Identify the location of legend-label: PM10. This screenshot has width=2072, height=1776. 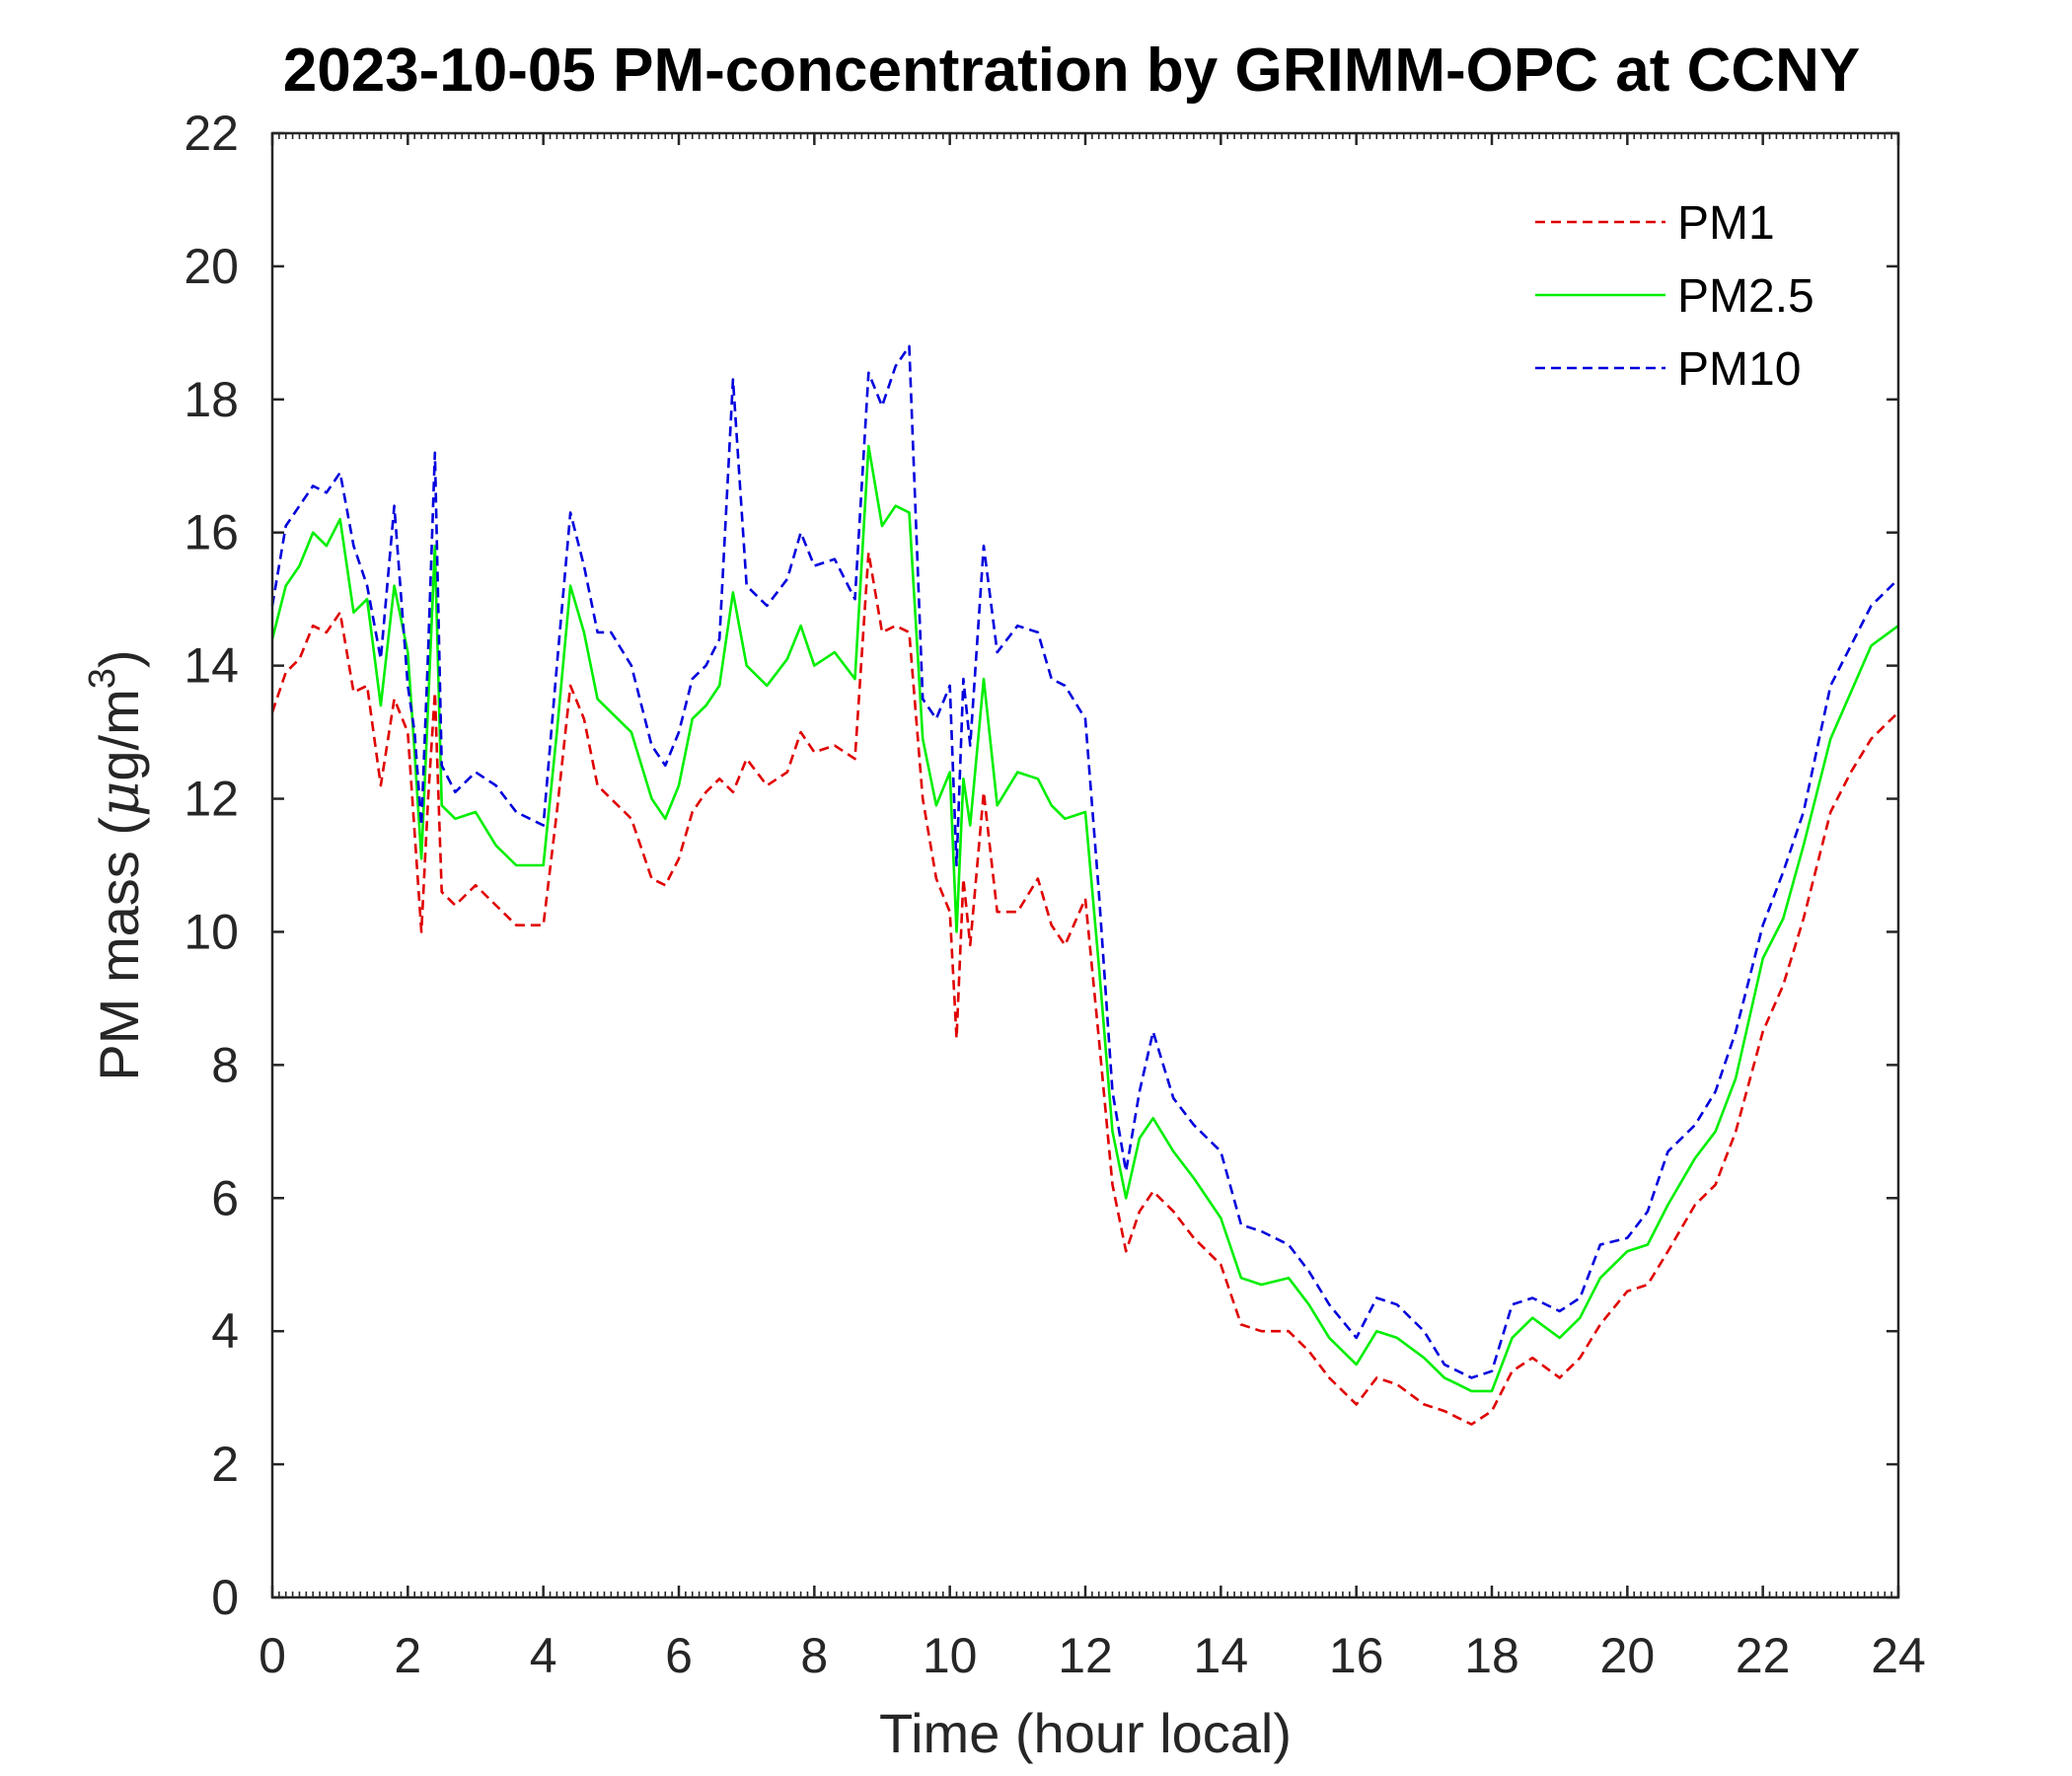
(1739, 370).